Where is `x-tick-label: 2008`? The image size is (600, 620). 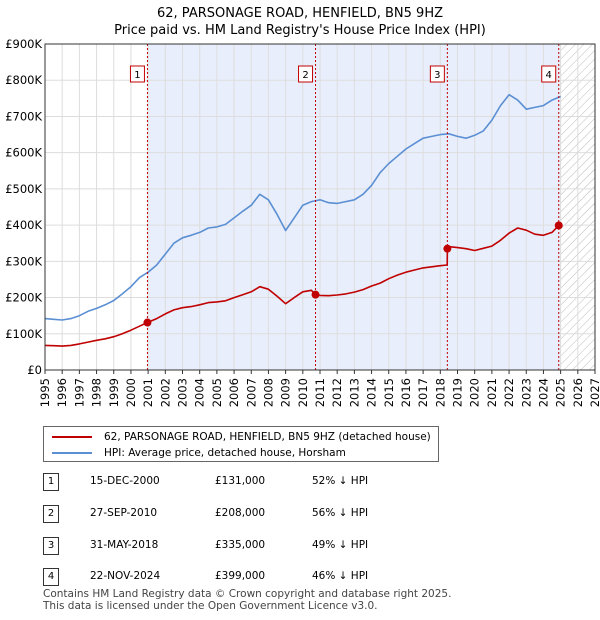 x-tick-label: 2008 is located at coordinates (268, 392).